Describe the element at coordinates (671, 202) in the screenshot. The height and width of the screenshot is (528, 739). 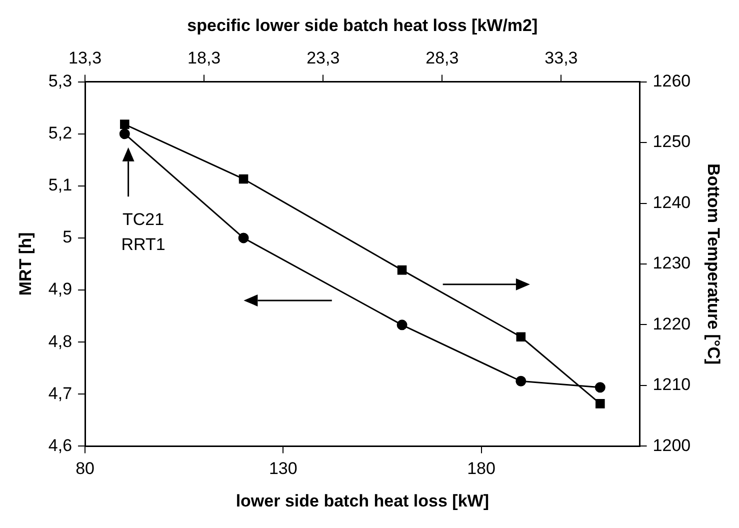
I see `y2-tick-label: 1240` at that location.